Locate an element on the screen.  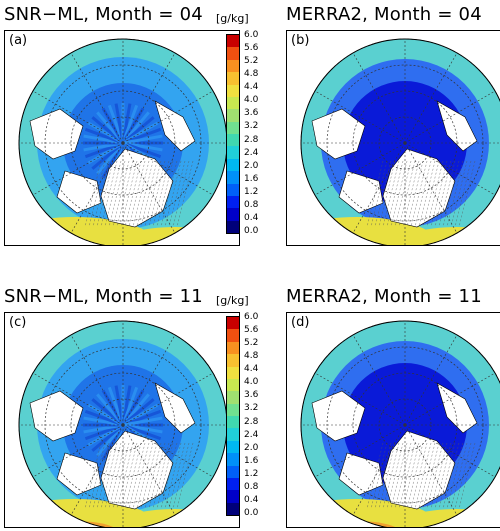
panel-label-b: (b) is located at coordinates (300, 40).